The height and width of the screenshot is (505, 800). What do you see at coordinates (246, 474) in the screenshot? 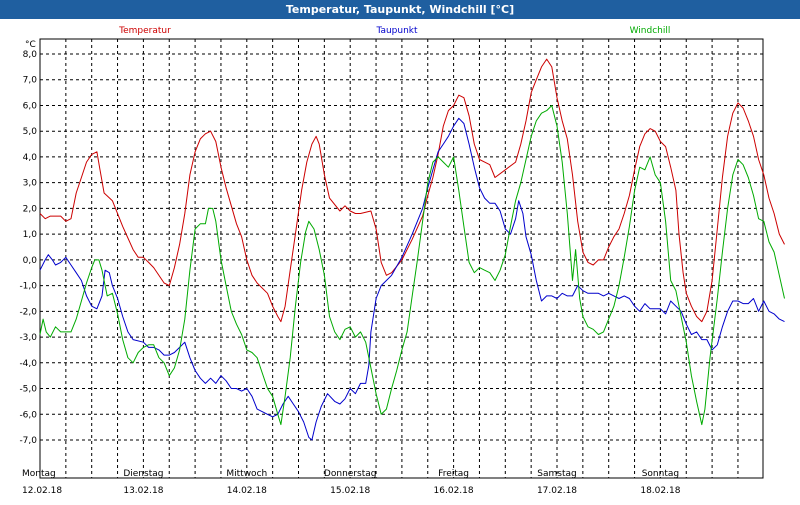
I see `x-tick-weekday: Mittwoch` at bounding box center [246, 474].